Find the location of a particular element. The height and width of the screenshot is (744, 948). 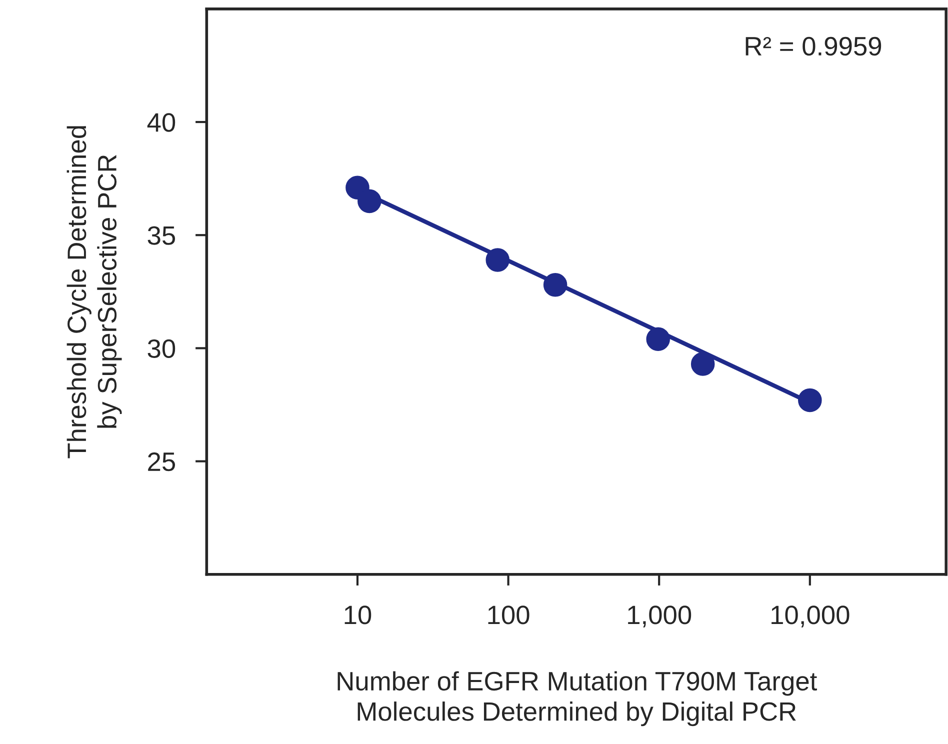

y-tick-label: 35 is located at coordinates (162, 235).